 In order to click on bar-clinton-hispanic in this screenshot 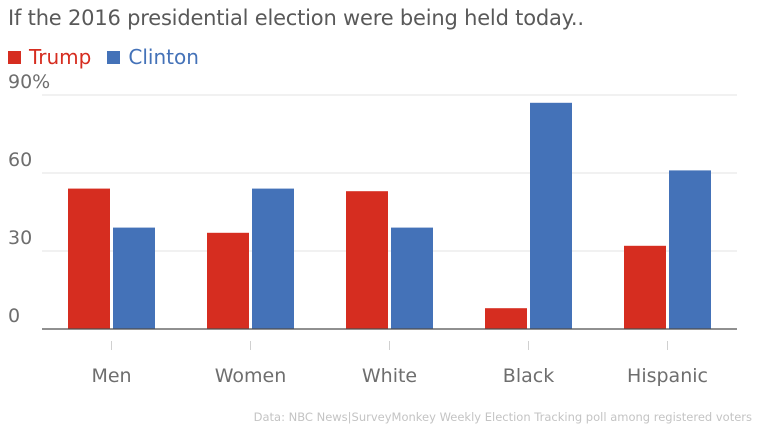, I will do `click(690, 249)`.